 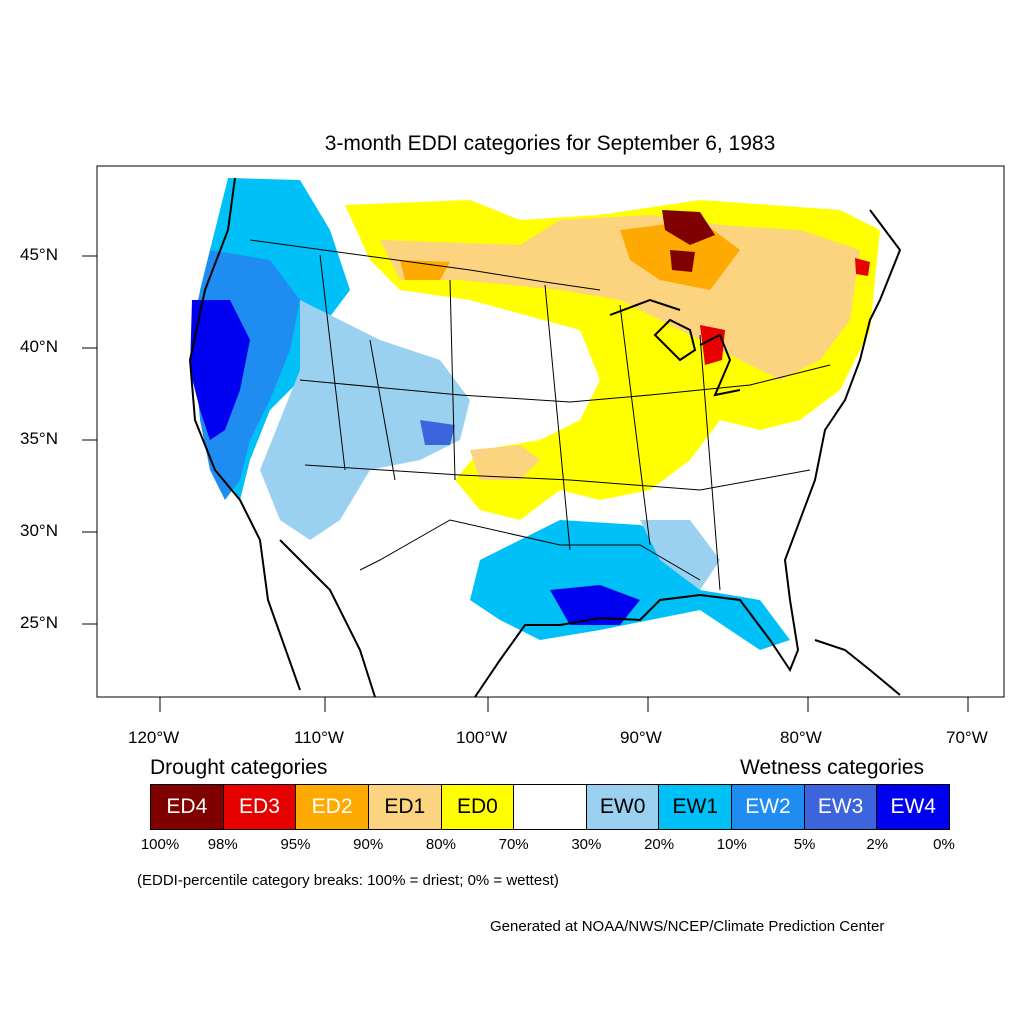 I want to click on legend-break-label: 90%, so click(x=368, y=844).